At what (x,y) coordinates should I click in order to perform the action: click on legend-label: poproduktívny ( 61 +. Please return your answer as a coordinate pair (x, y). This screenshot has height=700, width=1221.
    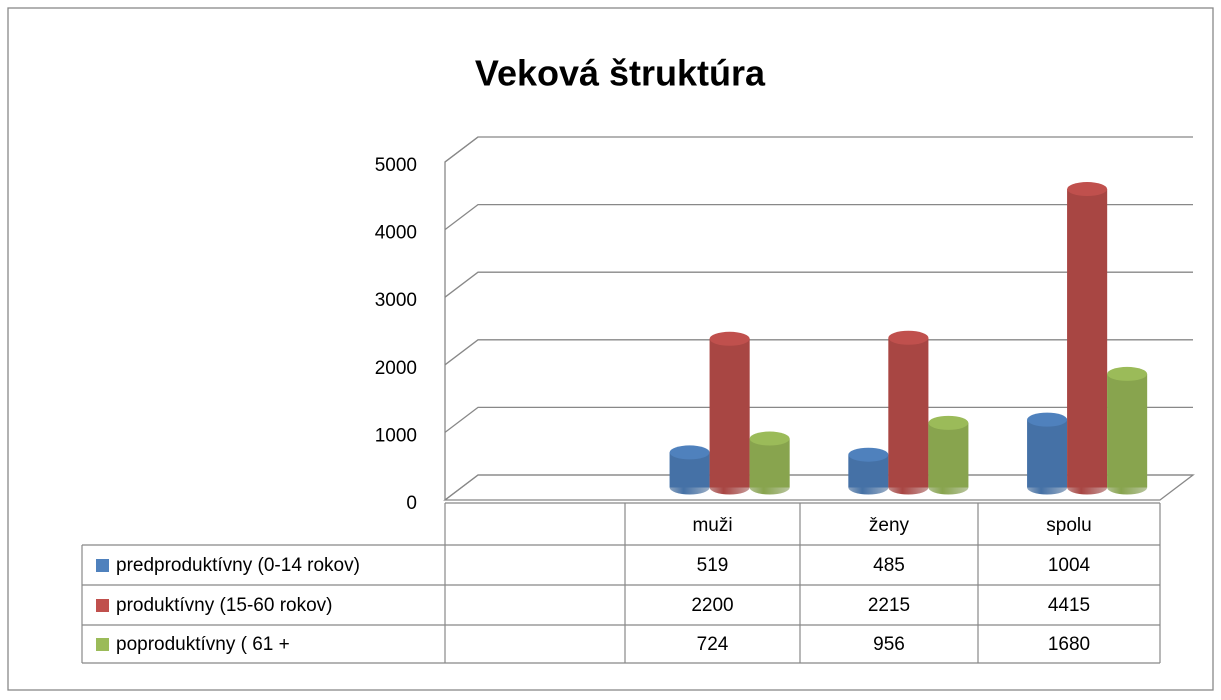
    Looking at the image, I should click on (203, 644).